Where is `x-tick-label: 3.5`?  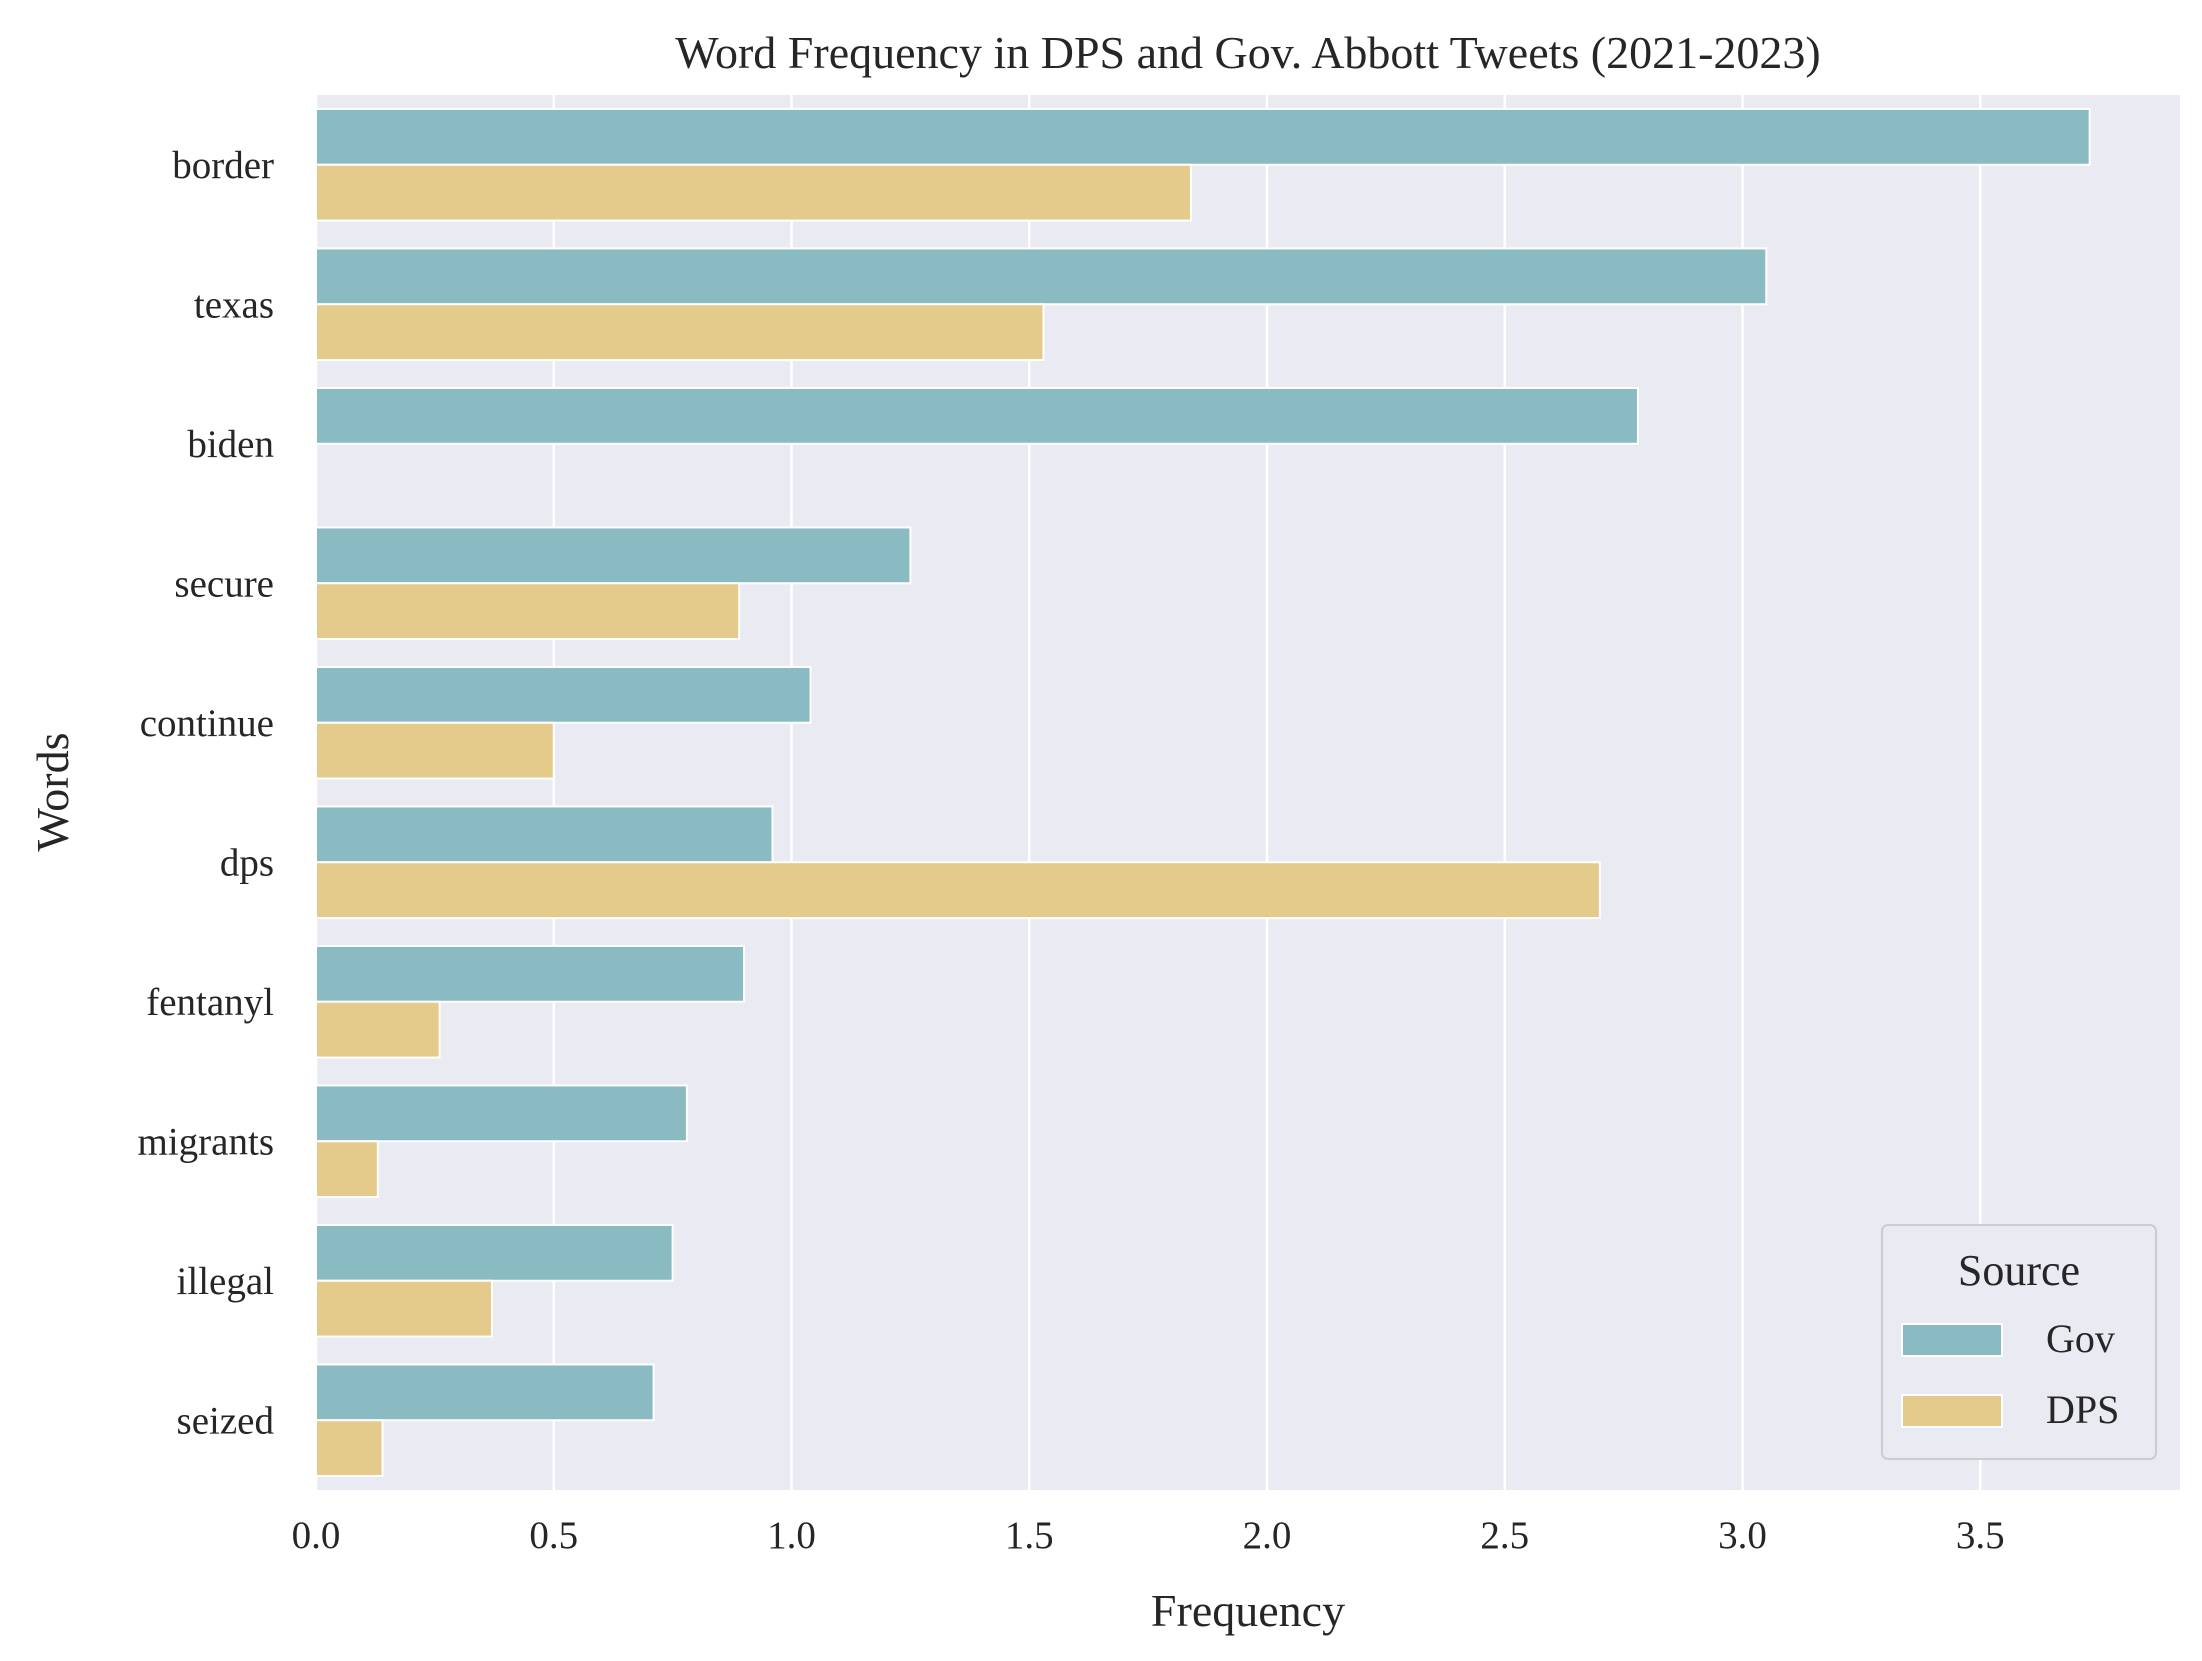
x-tick-label: 3.5 is located at coordinates (1980, 1535).